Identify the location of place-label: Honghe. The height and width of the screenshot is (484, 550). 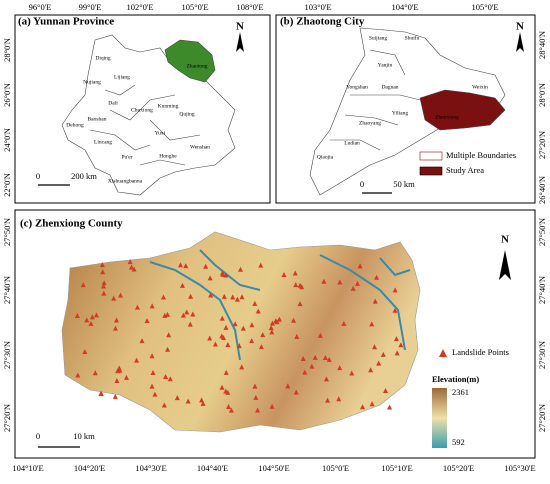
(168, 156).